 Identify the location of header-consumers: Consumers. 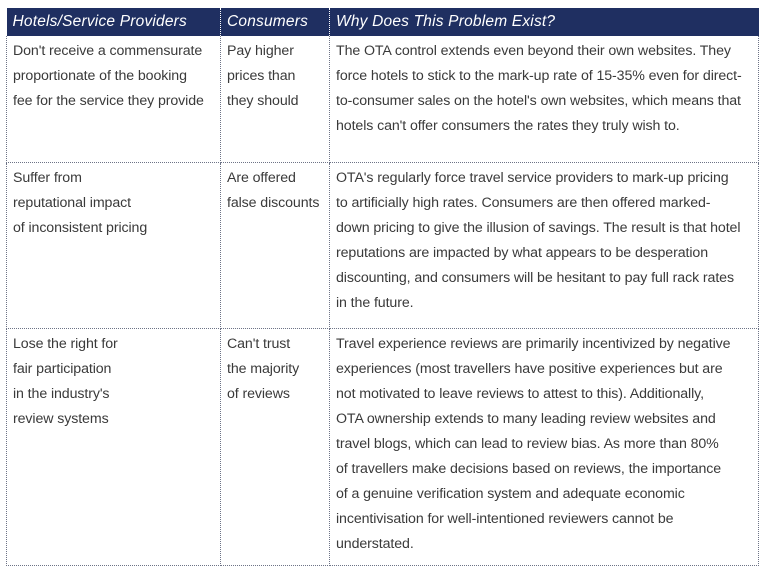
(275, 22).